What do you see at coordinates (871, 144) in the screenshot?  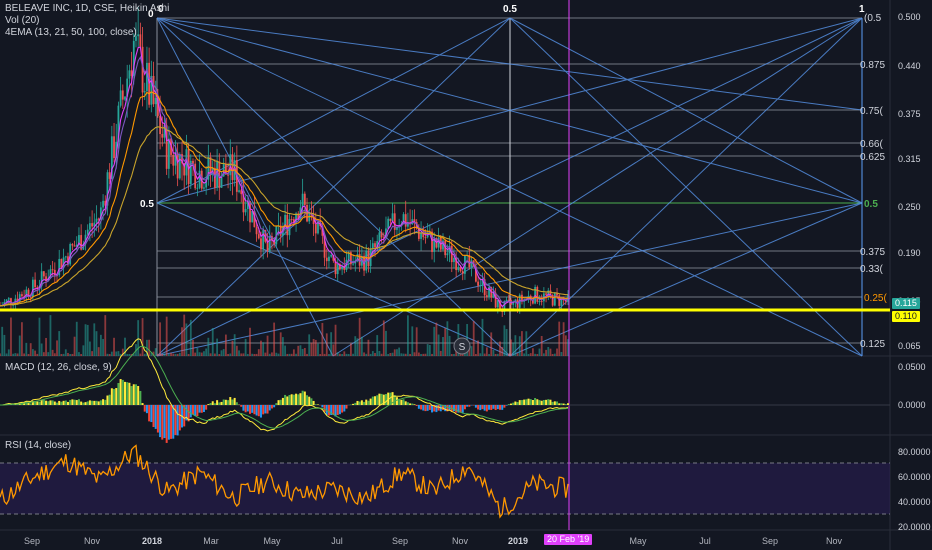 I see `gann-level-label: 0.66(` at bounding box center [871, 144].